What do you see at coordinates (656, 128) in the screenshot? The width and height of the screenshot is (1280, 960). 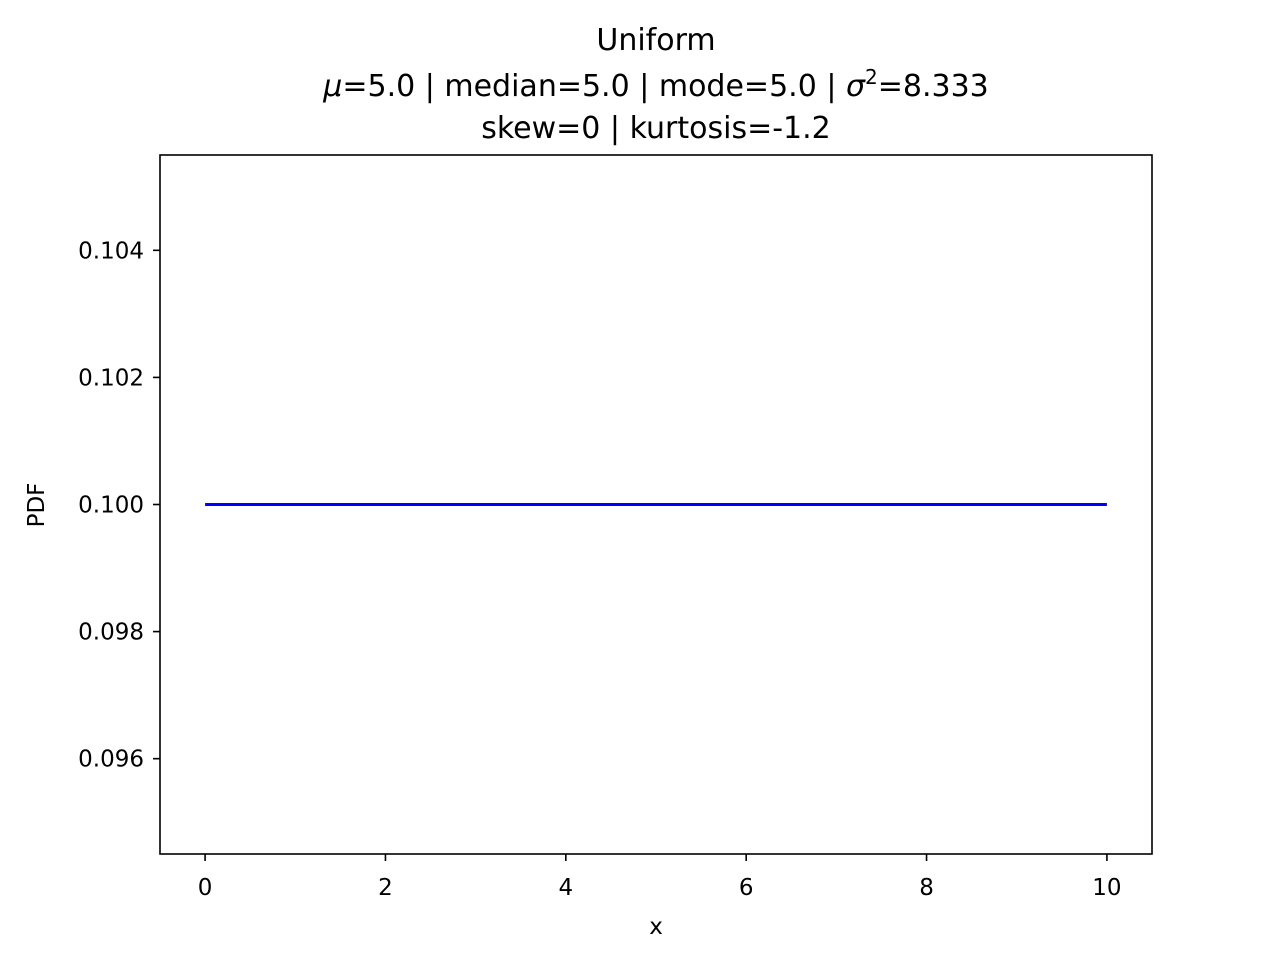 I see `chart-subtitle-line2: skew=0 | kurtosis=-1.2` at bounding box center [656, 128].